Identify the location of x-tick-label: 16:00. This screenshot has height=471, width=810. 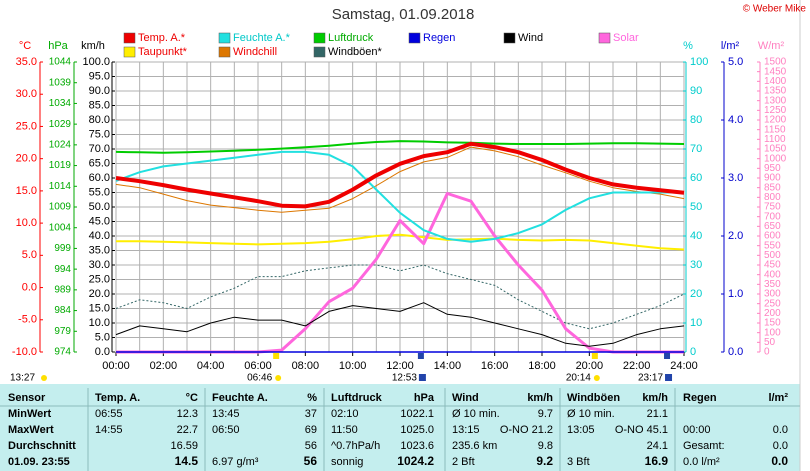
(495, 366).